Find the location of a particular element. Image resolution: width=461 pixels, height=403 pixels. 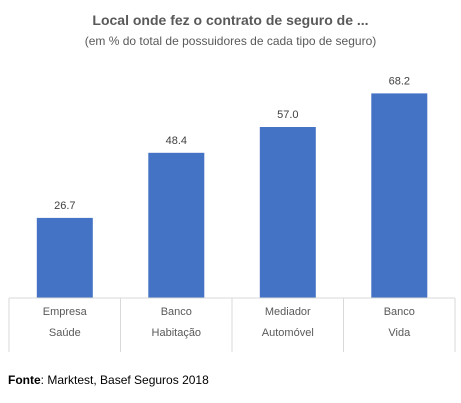

category-label-3-0: Banco is located at coordinates (399, 312).